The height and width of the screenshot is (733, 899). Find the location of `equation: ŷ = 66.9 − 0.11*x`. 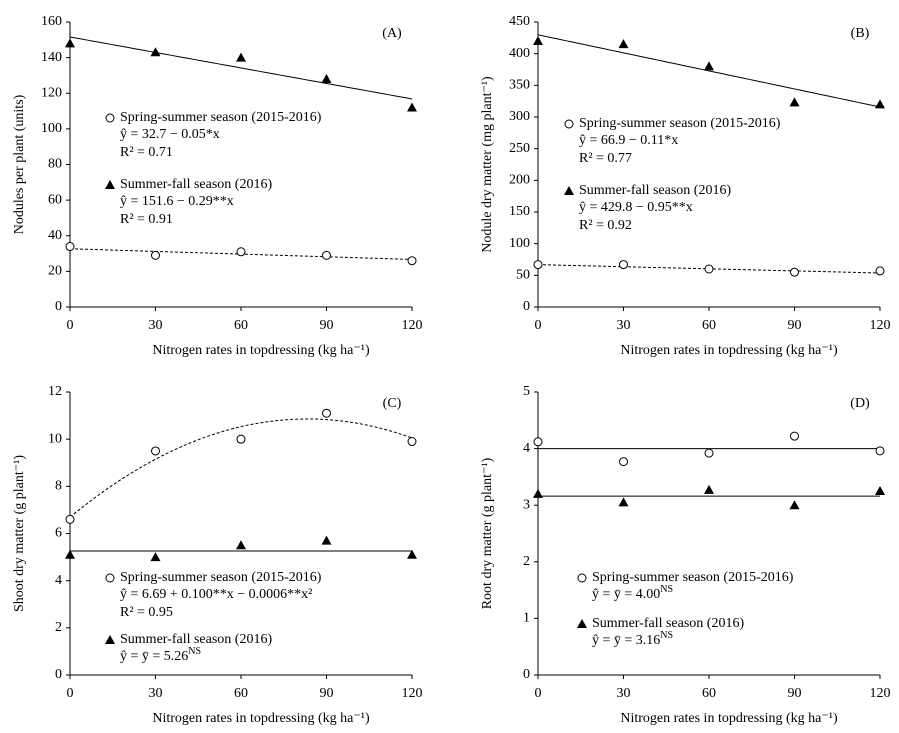

equation: ŷ = 66.9 − 0.11*x is located at coordinates (628, 140).